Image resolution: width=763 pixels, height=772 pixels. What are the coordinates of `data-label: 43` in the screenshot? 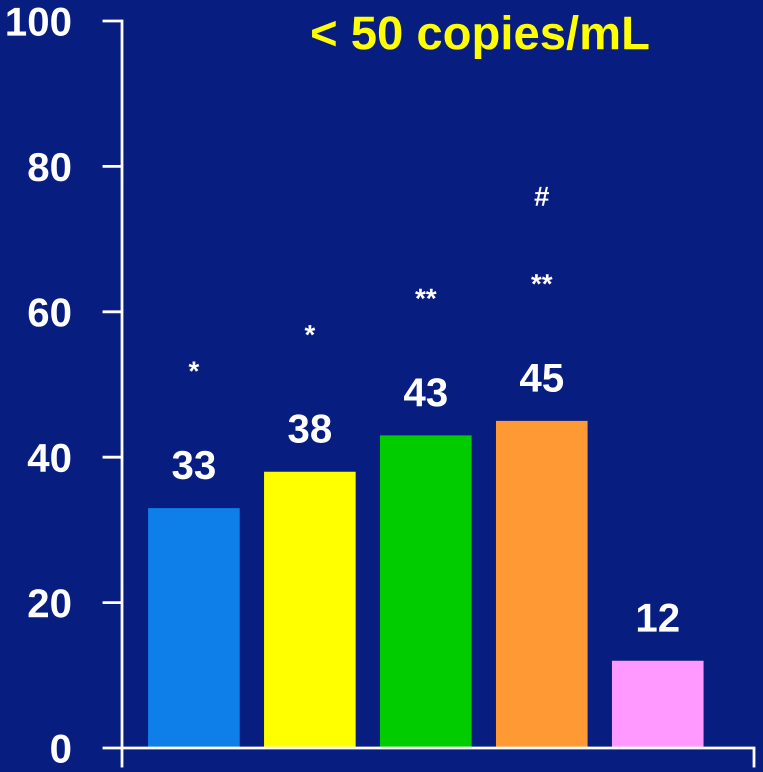 It's located at (425, 392).